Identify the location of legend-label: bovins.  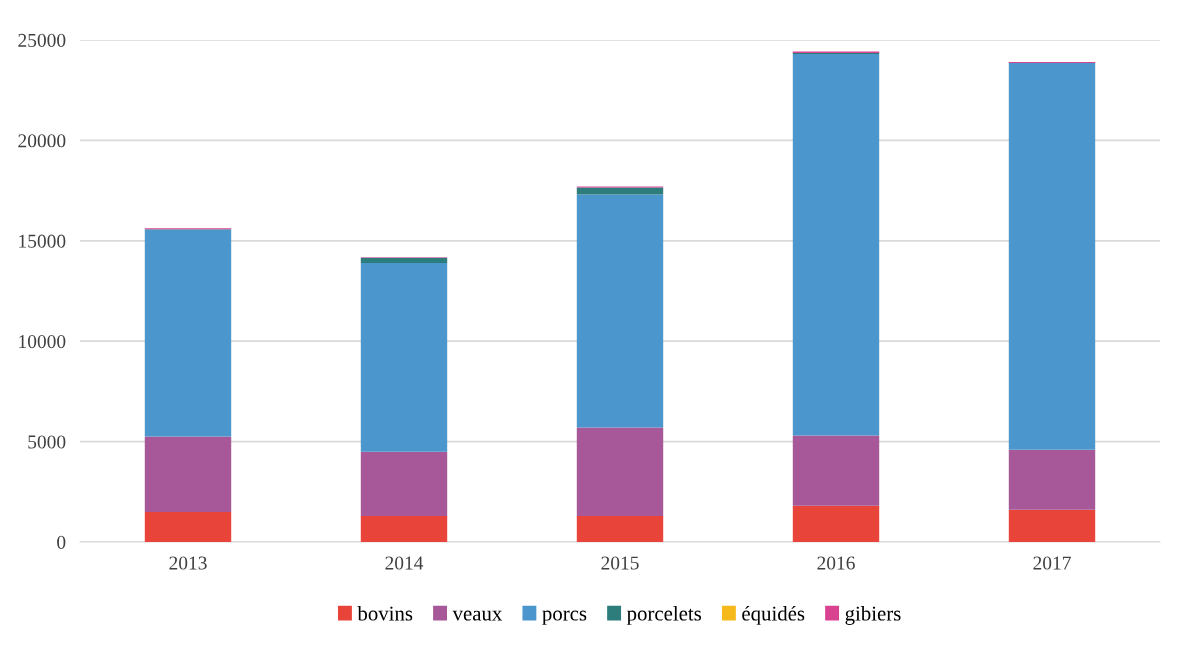
(385, 613).